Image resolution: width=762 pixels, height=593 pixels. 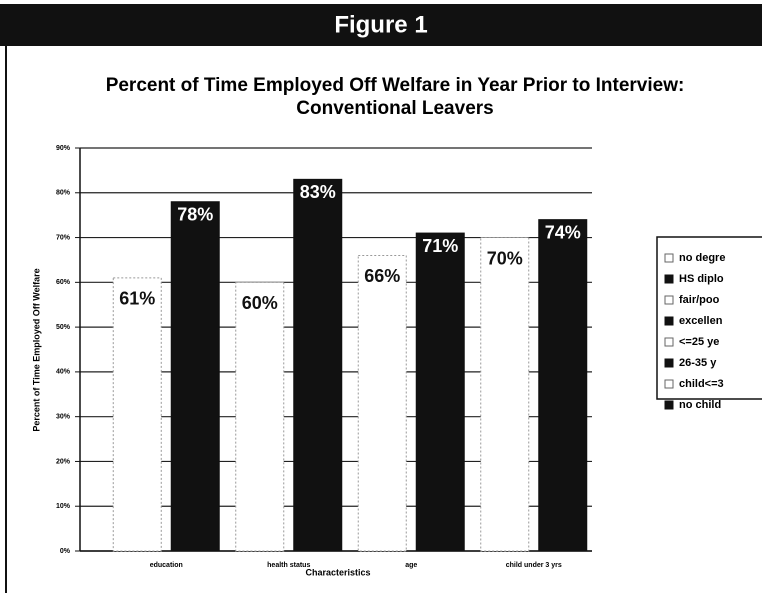 I want to click on legend-label: child<=3, so click(x=701, y=384).